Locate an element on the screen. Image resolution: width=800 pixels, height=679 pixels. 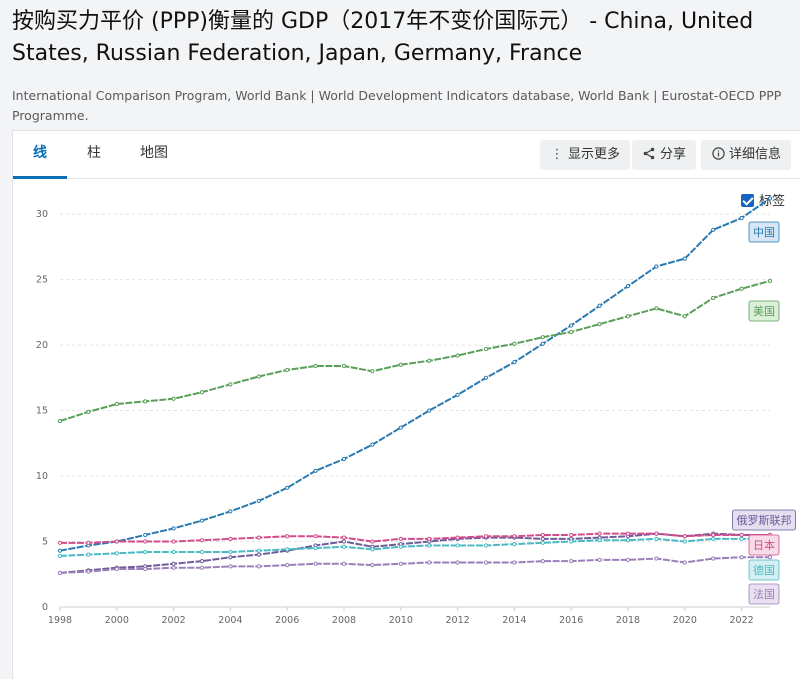
series-end-label: 日本 is located at coordinates (764, 545).